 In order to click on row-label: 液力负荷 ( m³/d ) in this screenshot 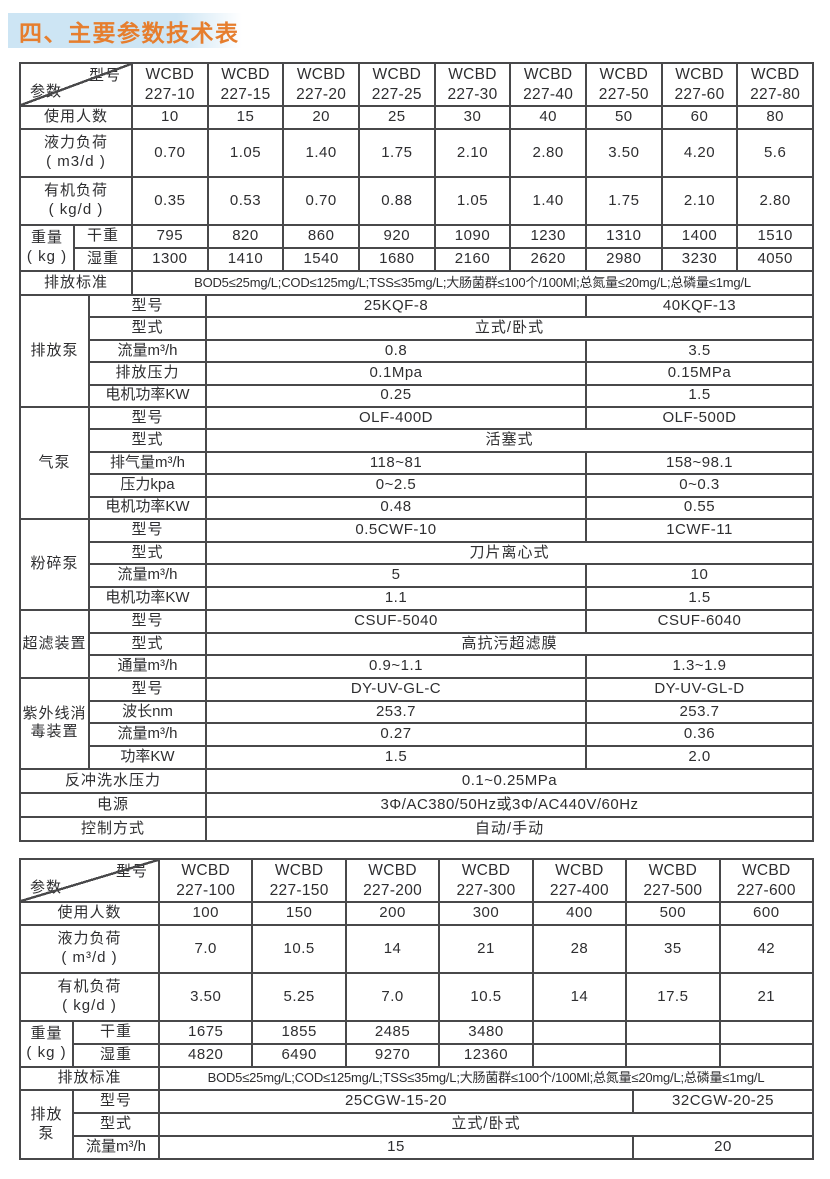, I will do `click(90, 950)`.